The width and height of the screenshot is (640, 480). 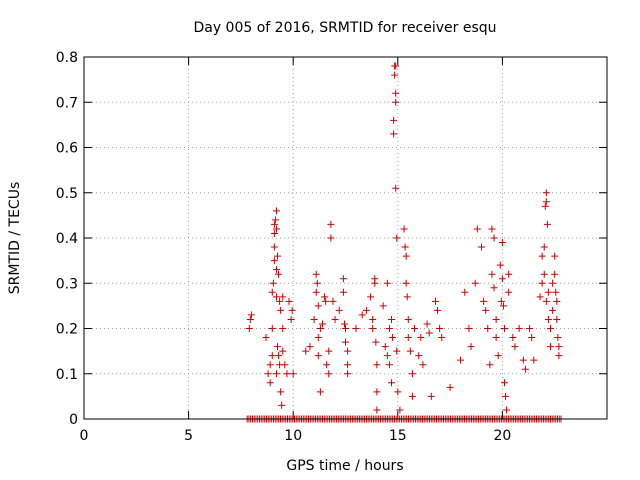 I want to click on y-tick-label: 0.6, so click(x=67, y=149).